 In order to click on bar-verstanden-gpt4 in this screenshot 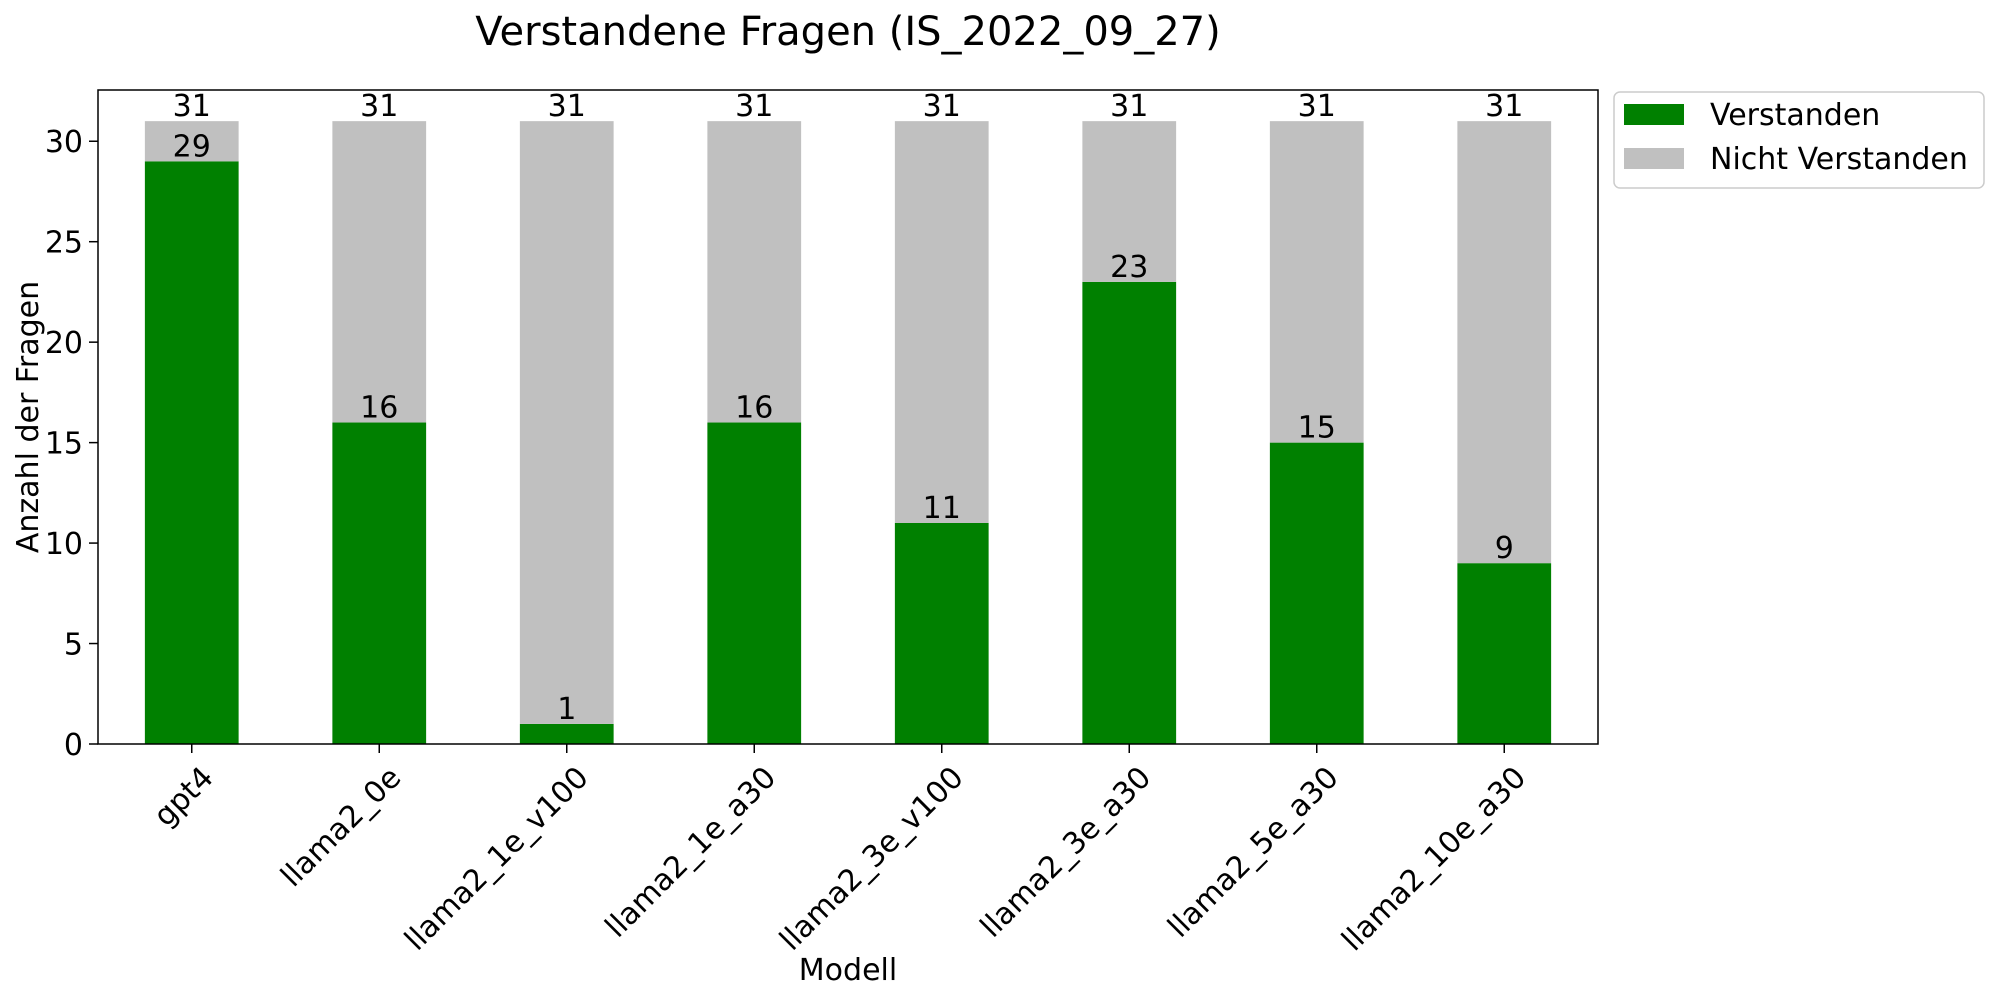, I will do `click(191, 452)`.